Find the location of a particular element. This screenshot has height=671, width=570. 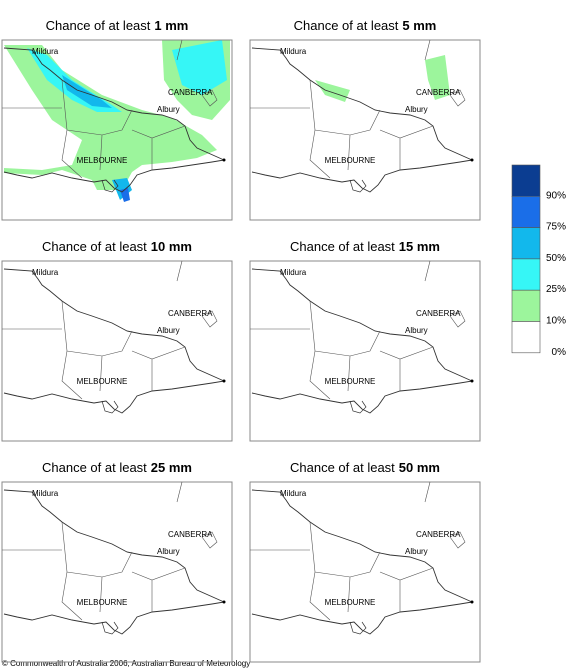

title-amount: 1 mm is located at coordinates (171, 25).